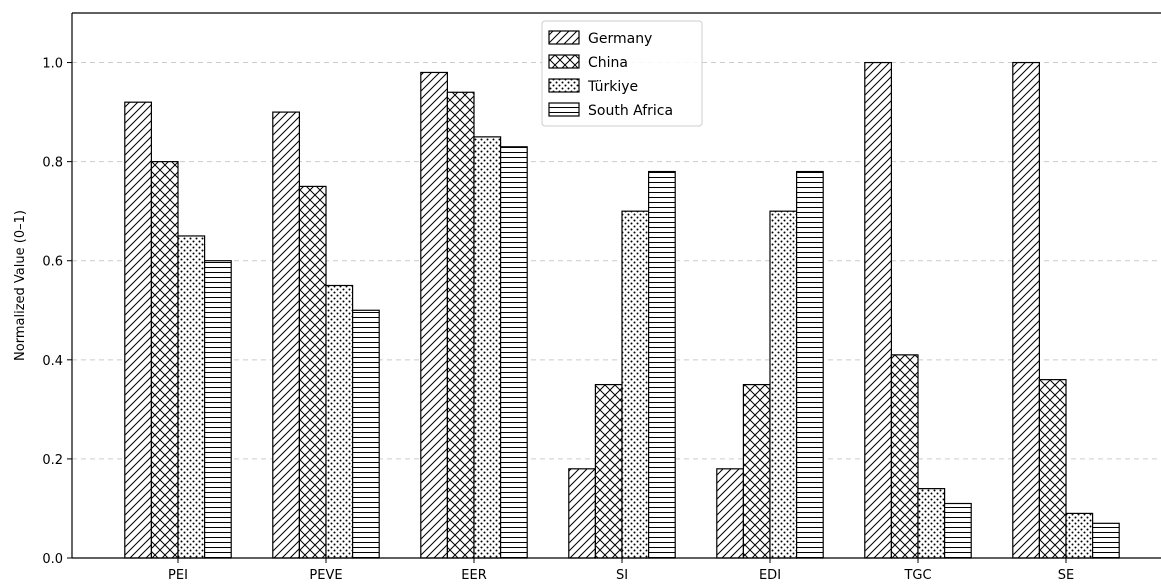 The height and width of the screenshot is (584, 1161). Describe the element at coordinates (878, 310) in the screenshot. I see `bar-germany-tgc` at that location.